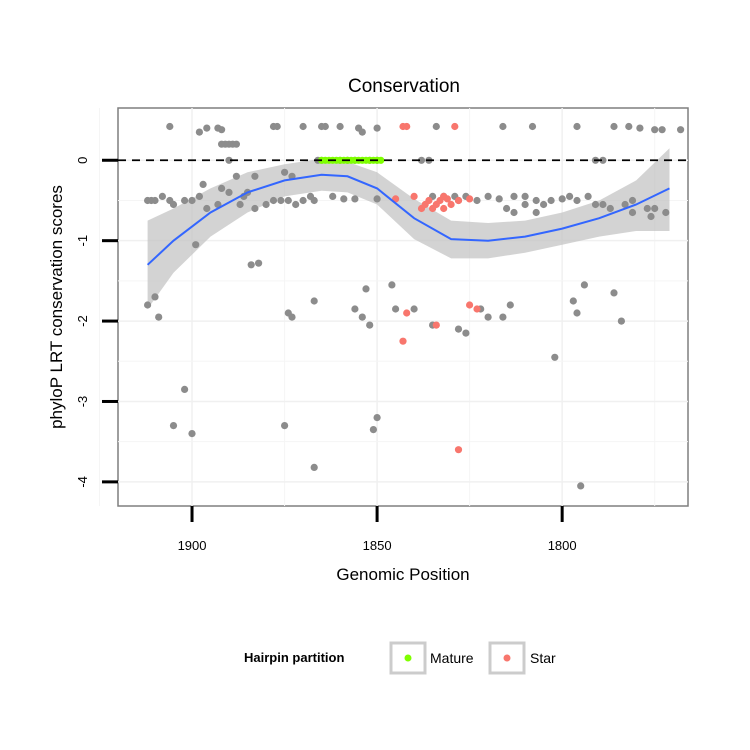 This screenshot has width=750, height=750. I want to click on legend-swatch-star, so click(507, 658).